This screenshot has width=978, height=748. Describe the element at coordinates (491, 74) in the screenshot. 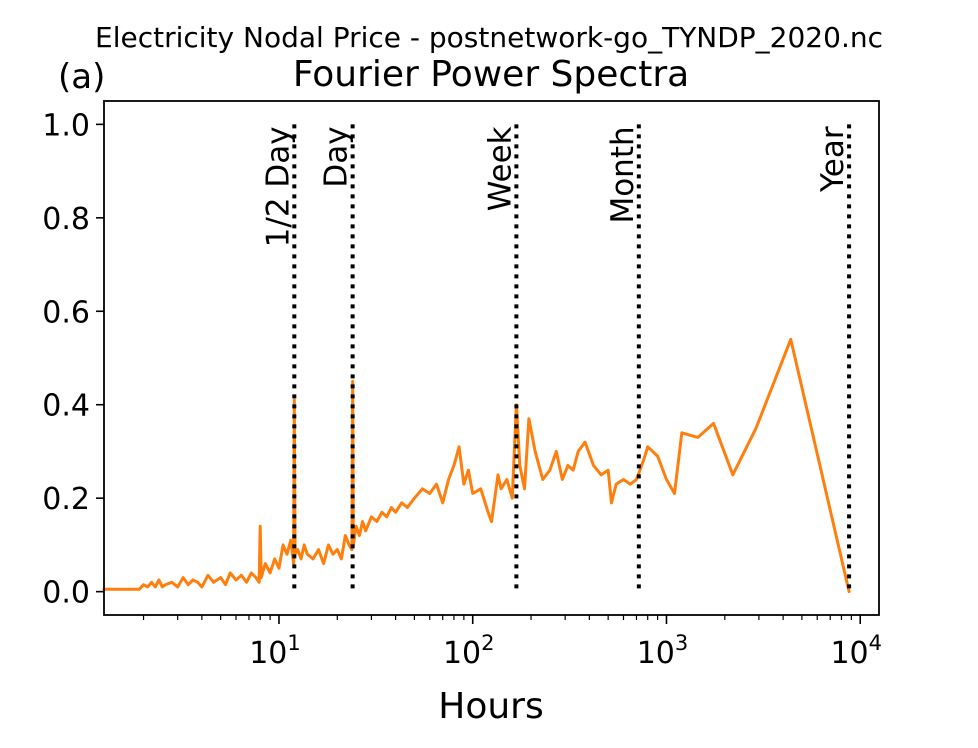

I see `chart-title: Fourier Power Spectra` at that location.